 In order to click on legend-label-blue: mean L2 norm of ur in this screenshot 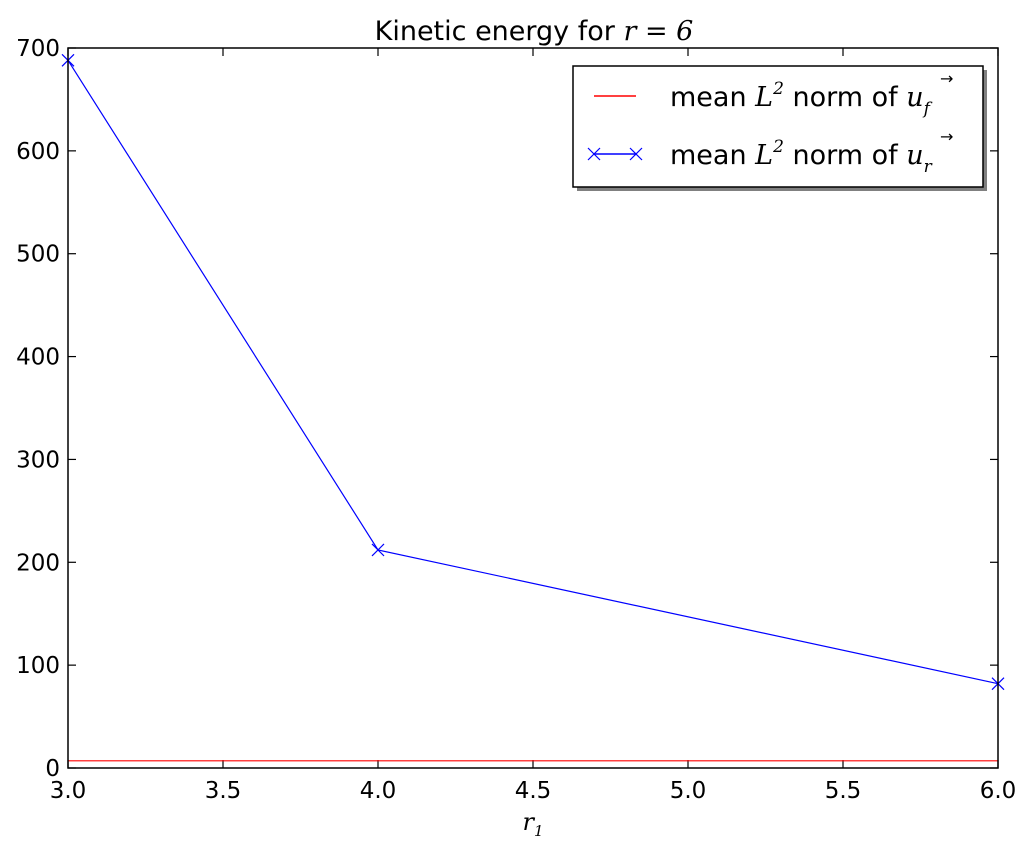, I will do `click(801, 157)`.